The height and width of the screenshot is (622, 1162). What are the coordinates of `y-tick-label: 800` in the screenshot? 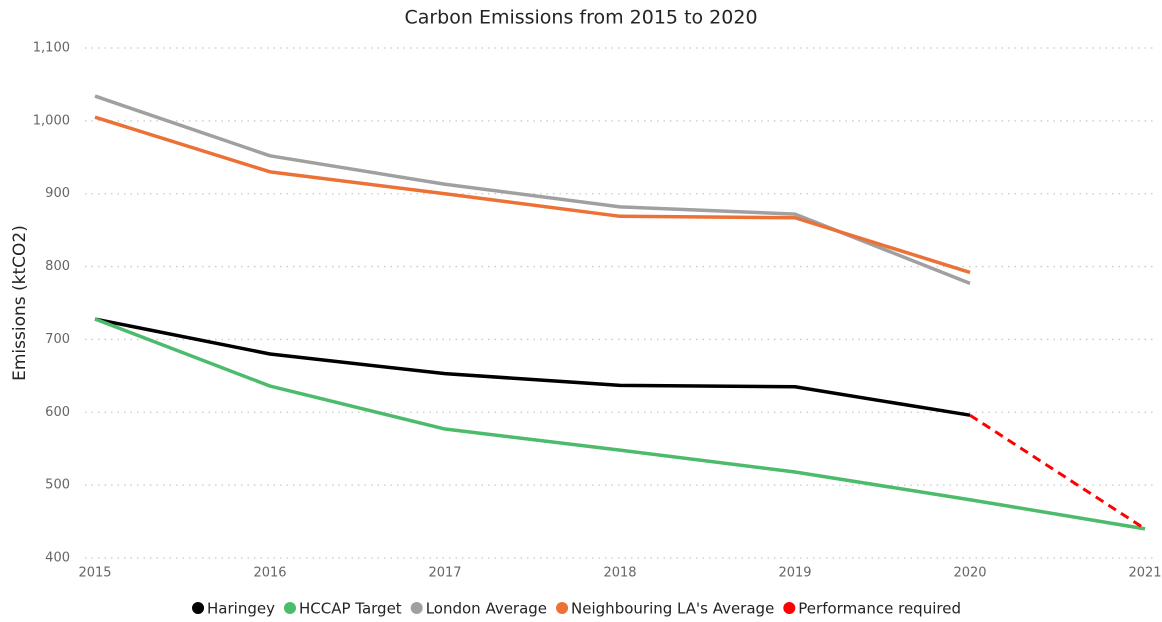 It's located at (57, 266).